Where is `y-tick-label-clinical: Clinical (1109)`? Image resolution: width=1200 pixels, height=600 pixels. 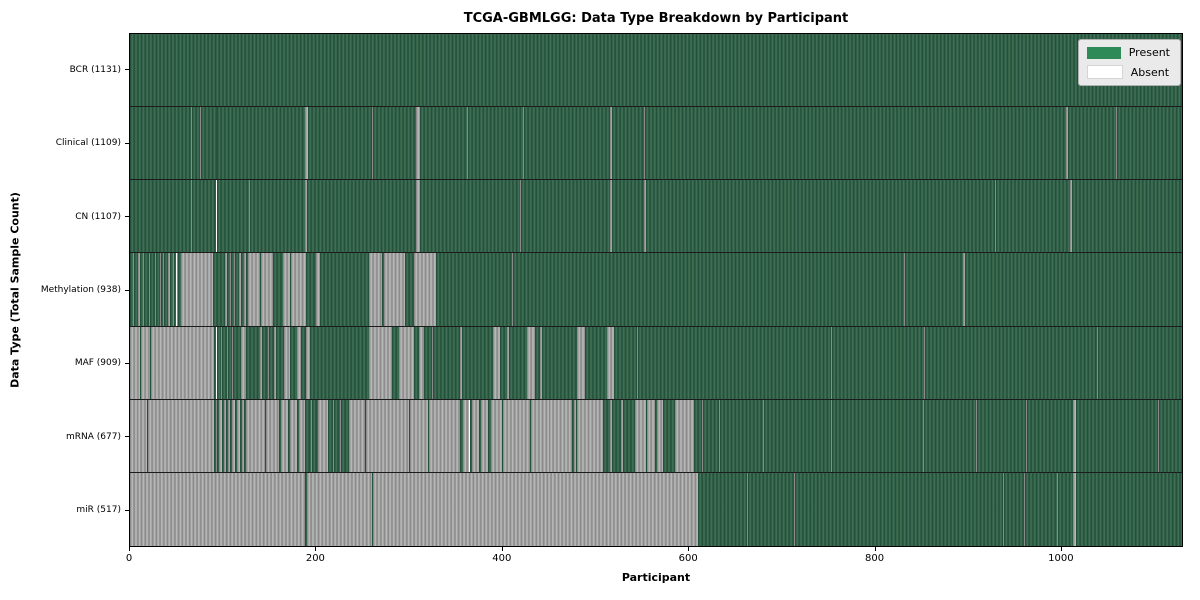
y-tick-label-clinical: Clinical (1109) is located at coordinates (88, 143).